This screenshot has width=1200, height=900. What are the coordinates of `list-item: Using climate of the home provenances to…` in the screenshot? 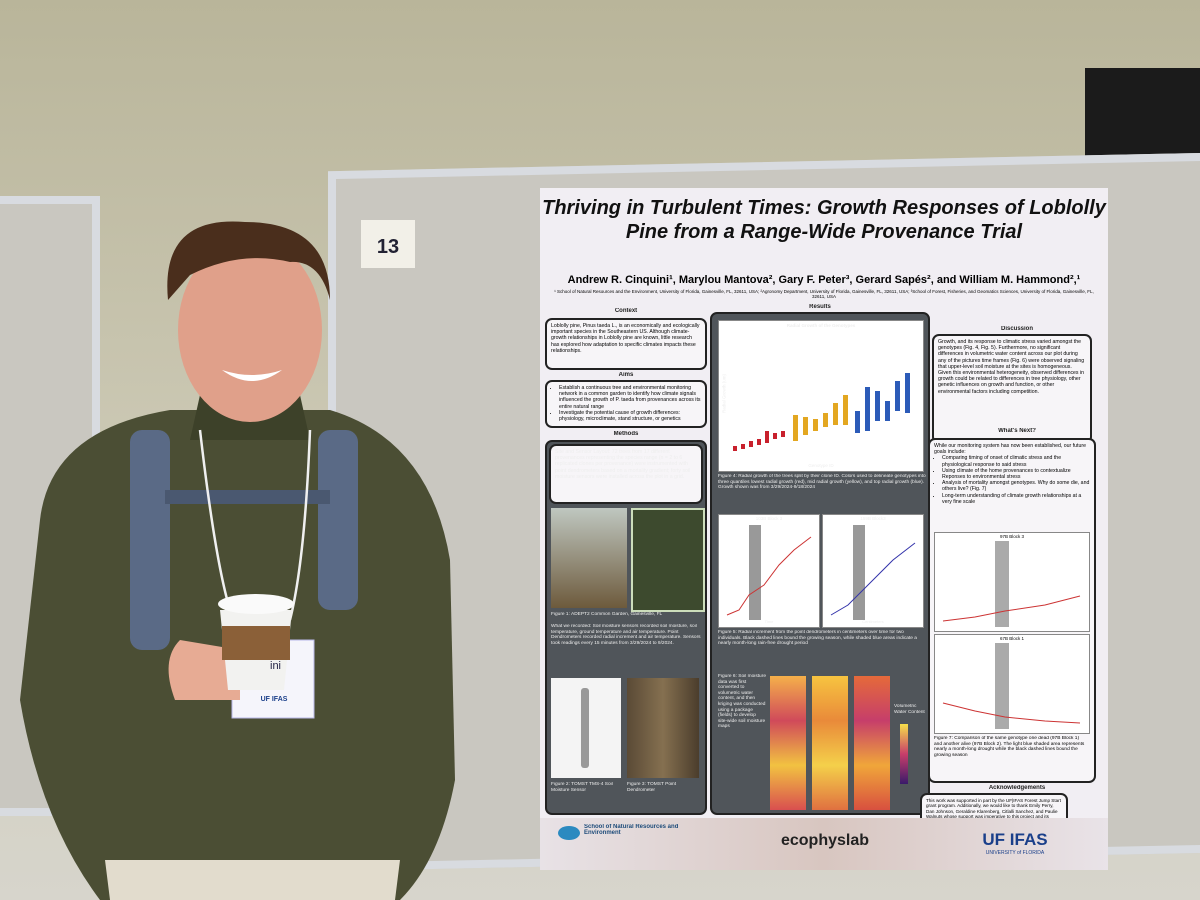 It's located at (1016, 474).